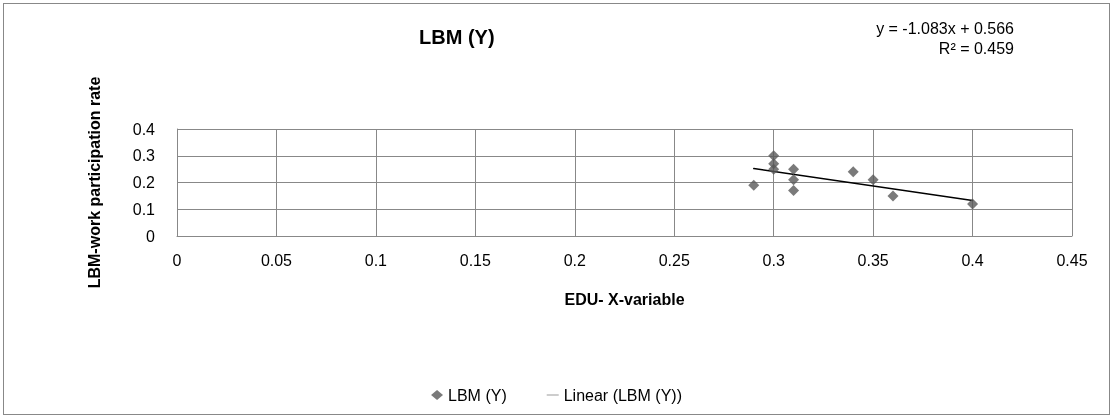 This screenshot has width=1115, height=420. I want to click on text: y = -1.083x + 0.566, so click(945, 28).